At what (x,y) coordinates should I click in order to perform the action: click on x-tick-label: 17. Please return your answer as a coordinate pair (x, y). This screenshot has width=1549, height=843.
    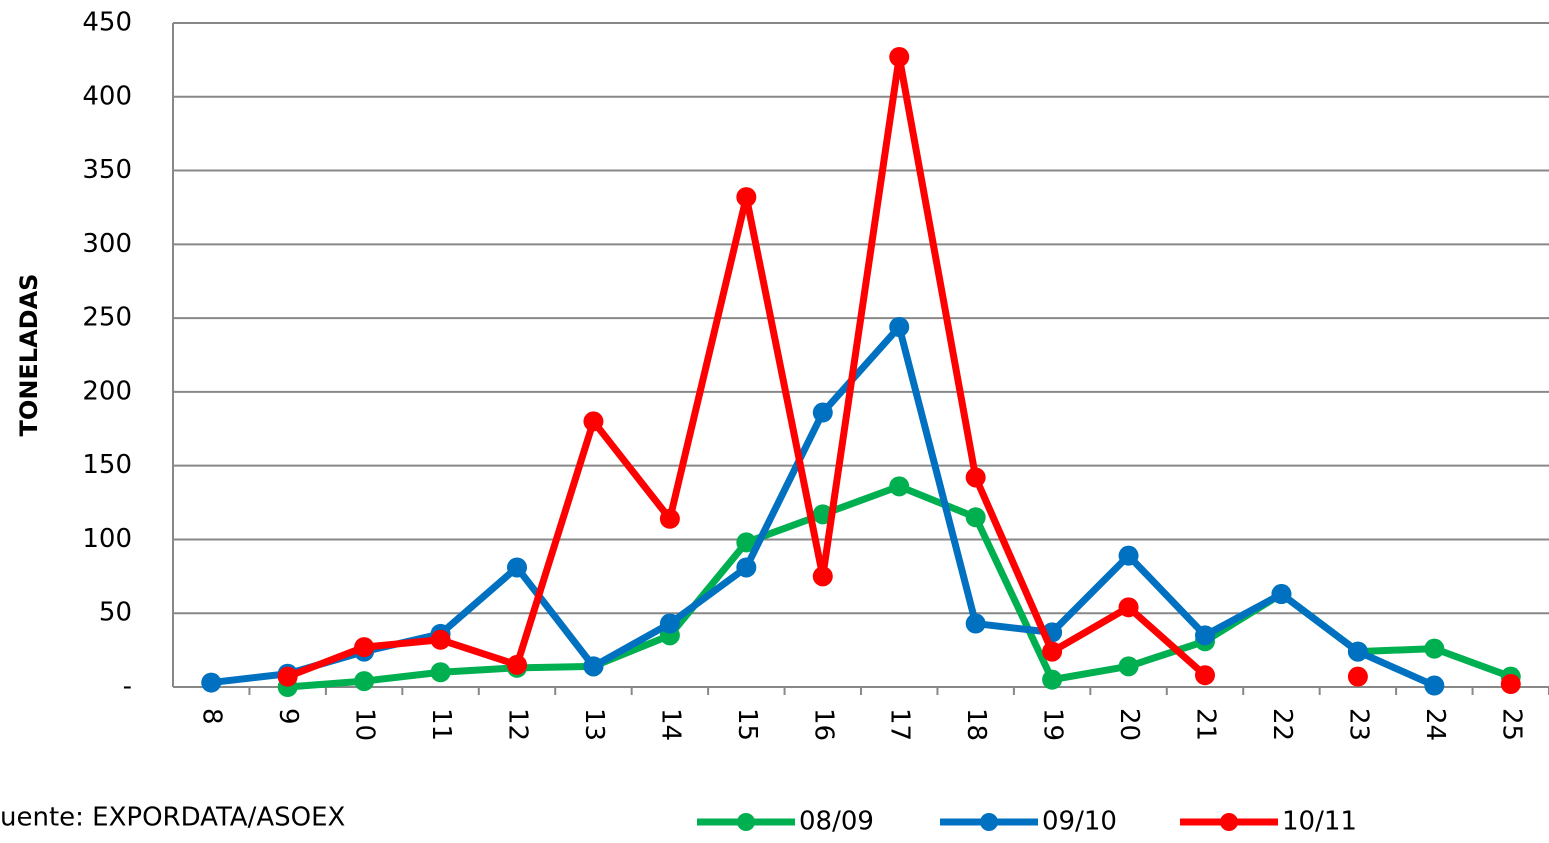
    Looking at the image, I should click on (900, 724).